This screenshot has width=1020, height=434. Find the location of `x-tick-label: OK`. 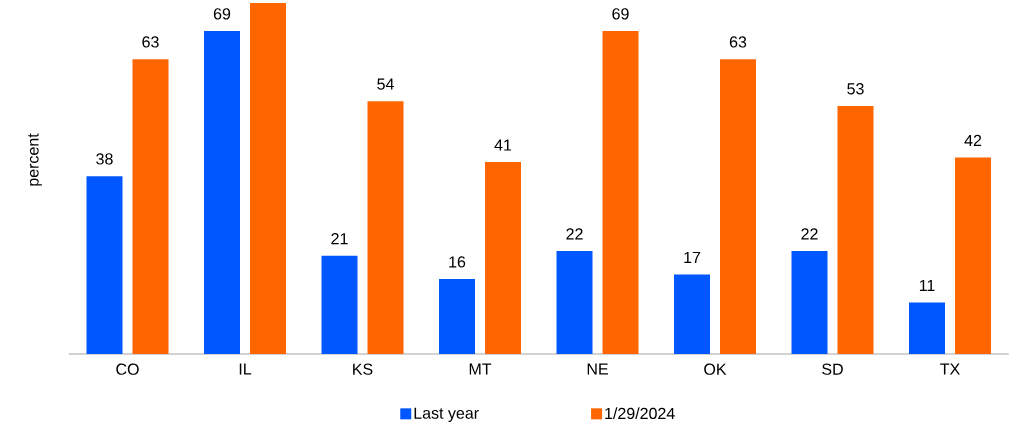

x-tick-label: OK is located at coordinates (715, 369).